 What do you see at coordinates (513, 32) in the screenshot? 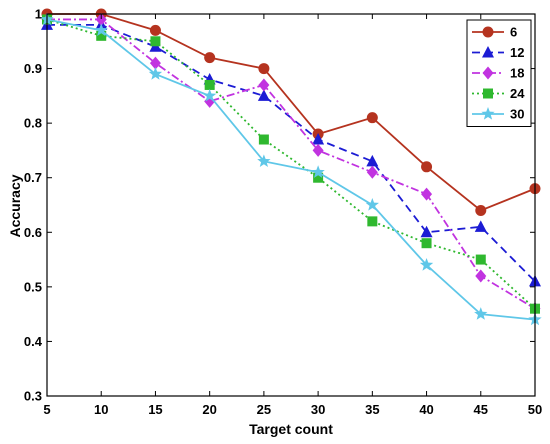
I see `legend-label: 6` at bounding box center [513, 32].